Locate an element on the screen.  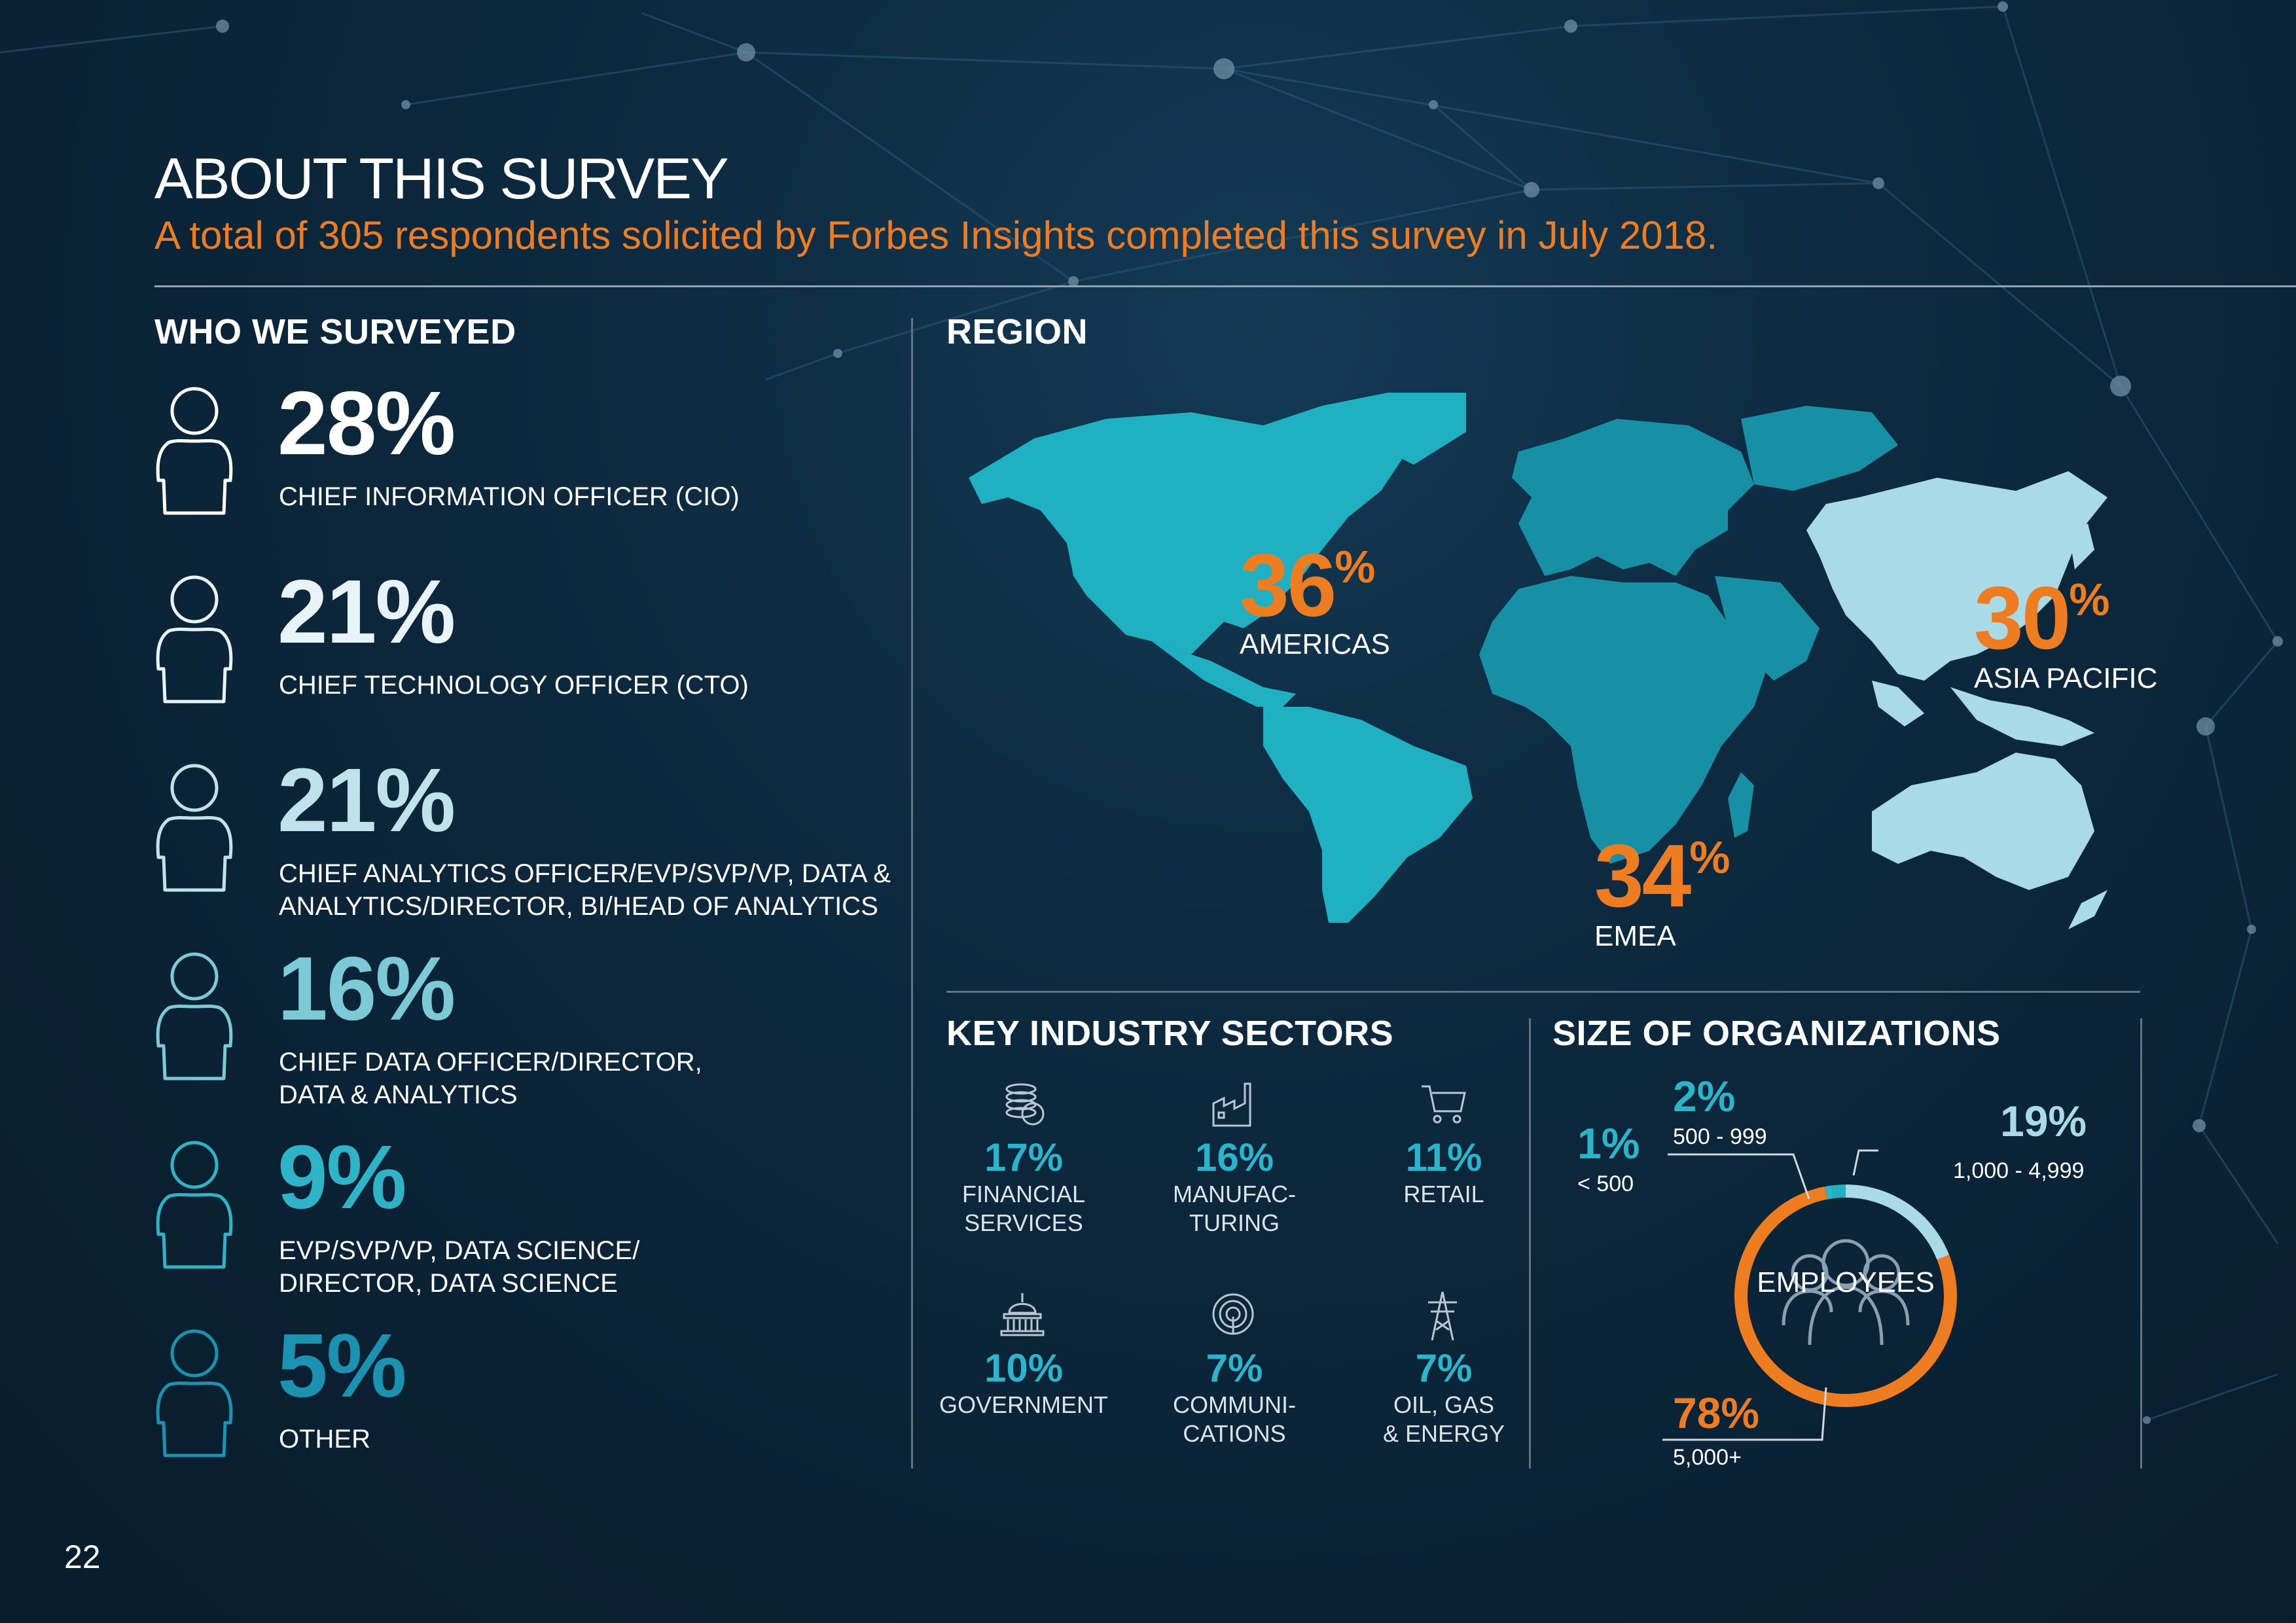
people-group-icon is located at coordinates (1846, 1292).